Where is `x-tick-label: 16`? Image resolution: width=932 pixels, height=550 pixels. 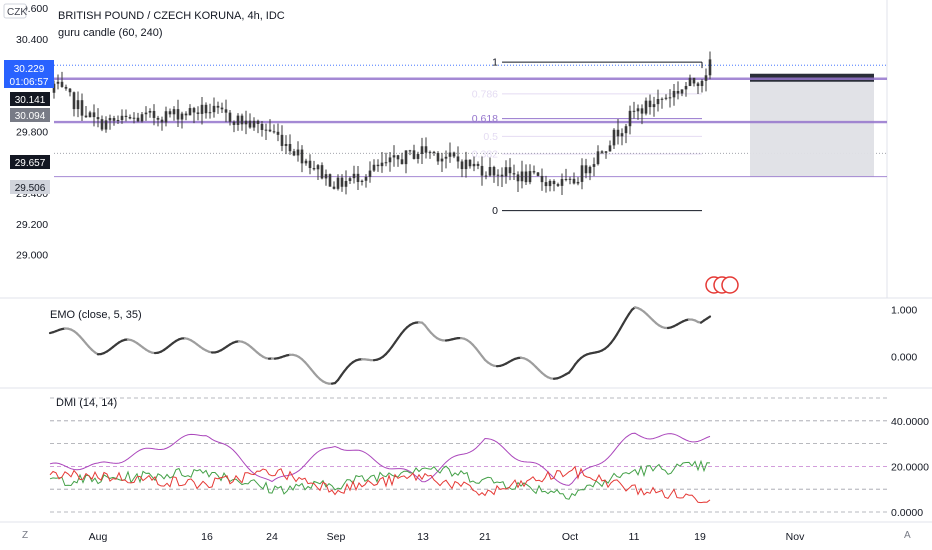
x-tick-label: 16 is located at coordinates (207, 537).